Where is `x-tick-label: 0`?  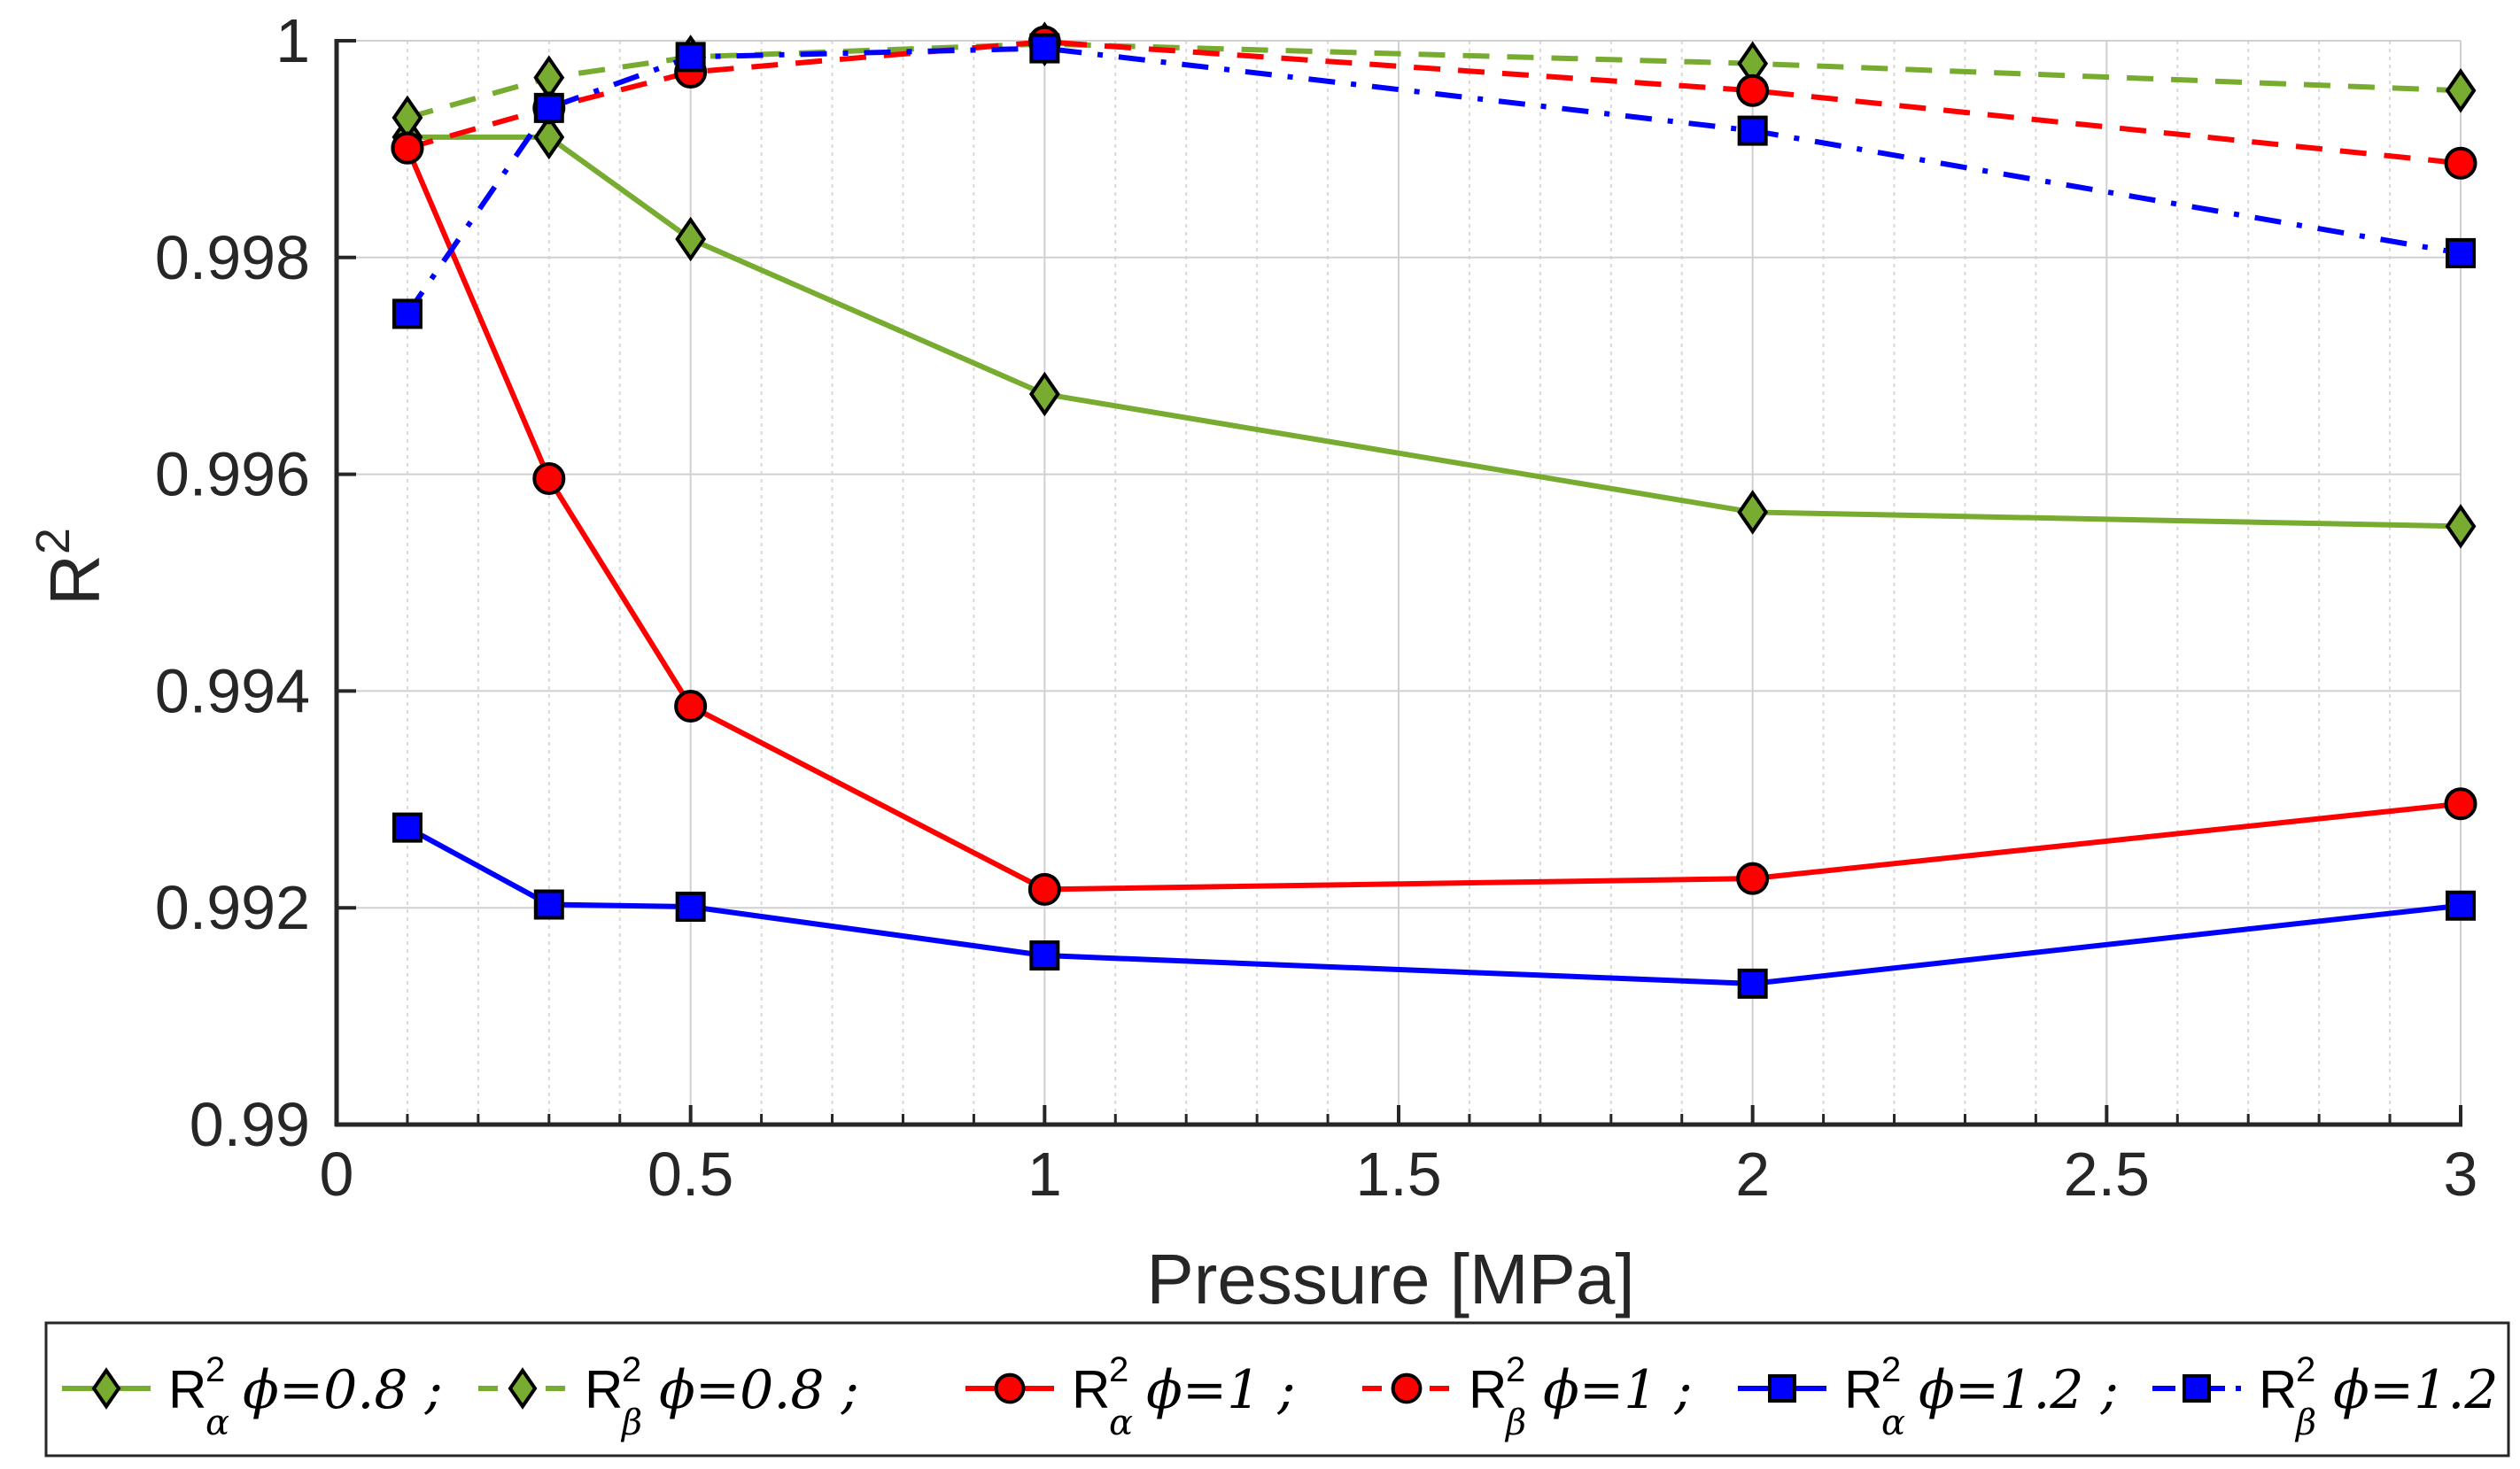 x-tick-label: 0 is located at coordinates (337, 1175).